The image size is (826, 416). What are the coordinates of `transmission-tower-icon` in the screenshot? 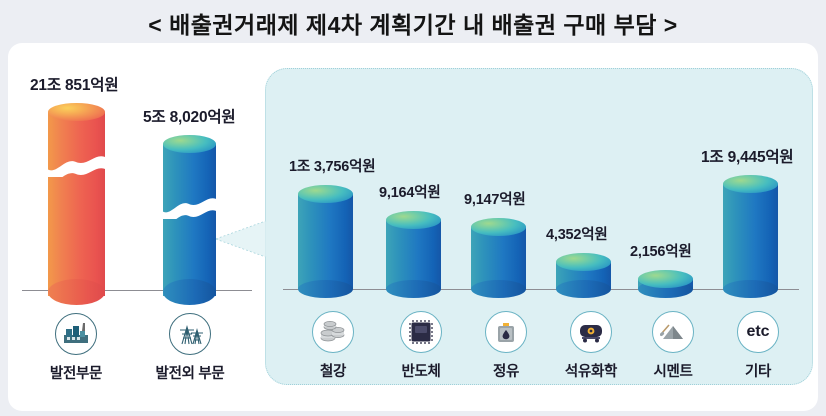 It's located at (190, 334).